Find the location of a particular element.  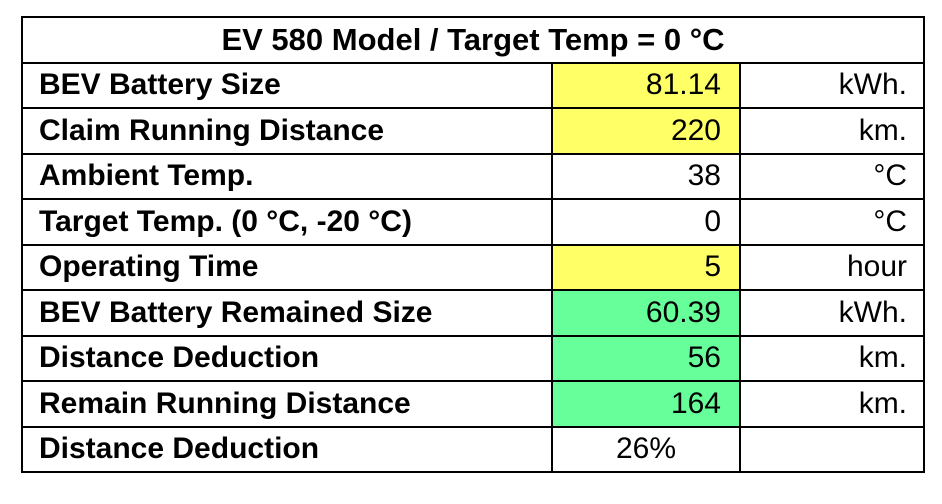

table-row-distance-deduction: Distance Deduction 56 km. is located at coordinates (473, 358).